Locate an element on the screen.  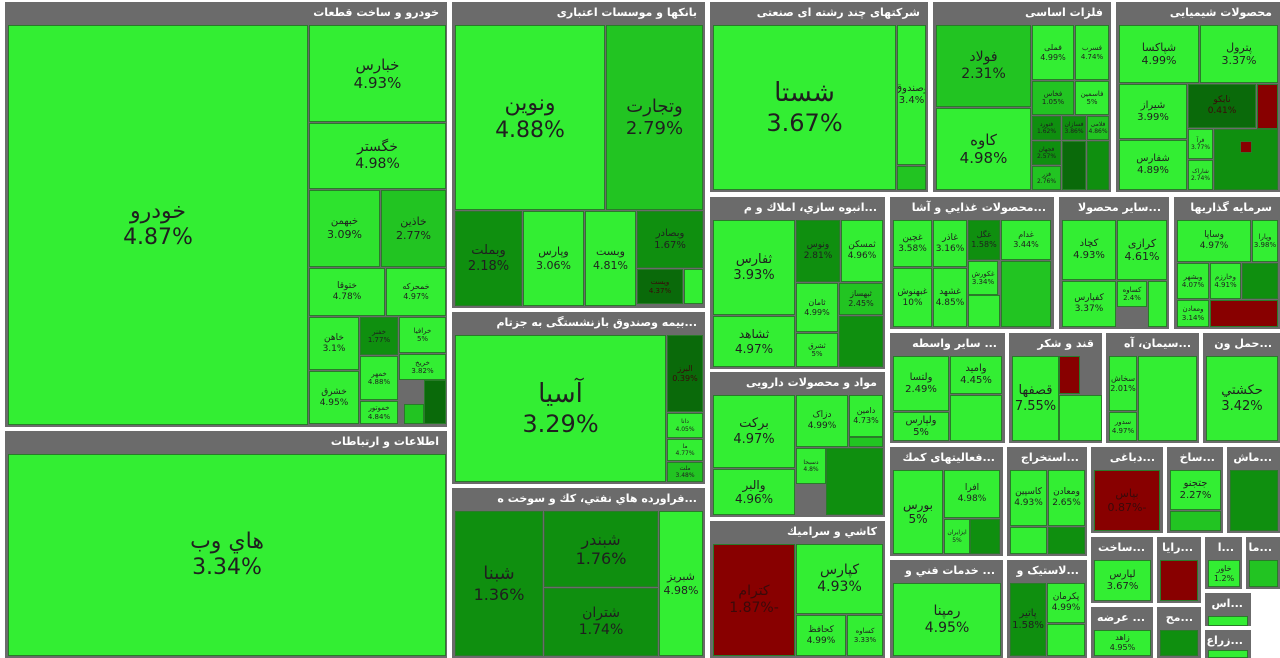
sector-title: ...محصولات غذايي و آشا is located at coordinates (978, 207).